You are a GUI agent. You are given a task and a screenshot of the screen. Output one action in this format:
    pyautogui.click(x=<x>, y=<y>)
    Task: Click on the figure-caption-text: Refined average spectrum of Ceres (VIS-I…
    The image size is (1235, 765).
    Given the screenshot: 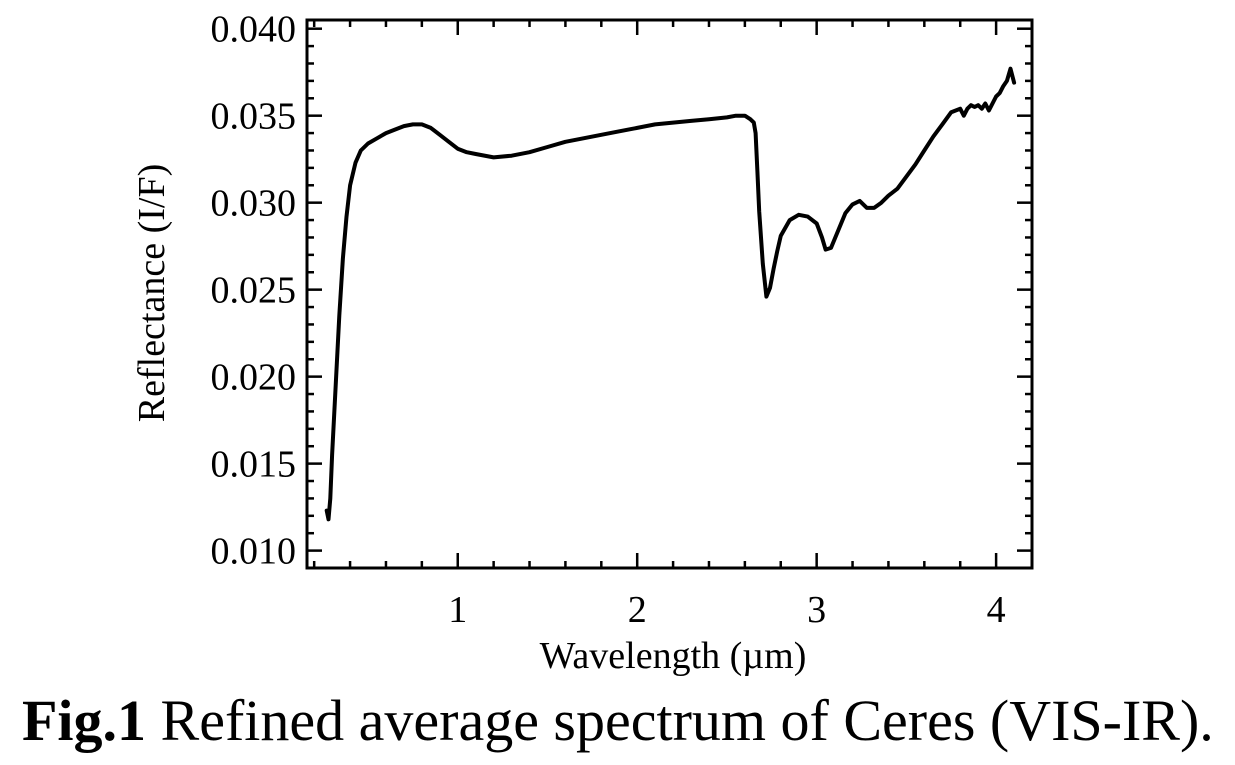 What is the action you would take?
    pyautogui.click(x=680, y=720)
    